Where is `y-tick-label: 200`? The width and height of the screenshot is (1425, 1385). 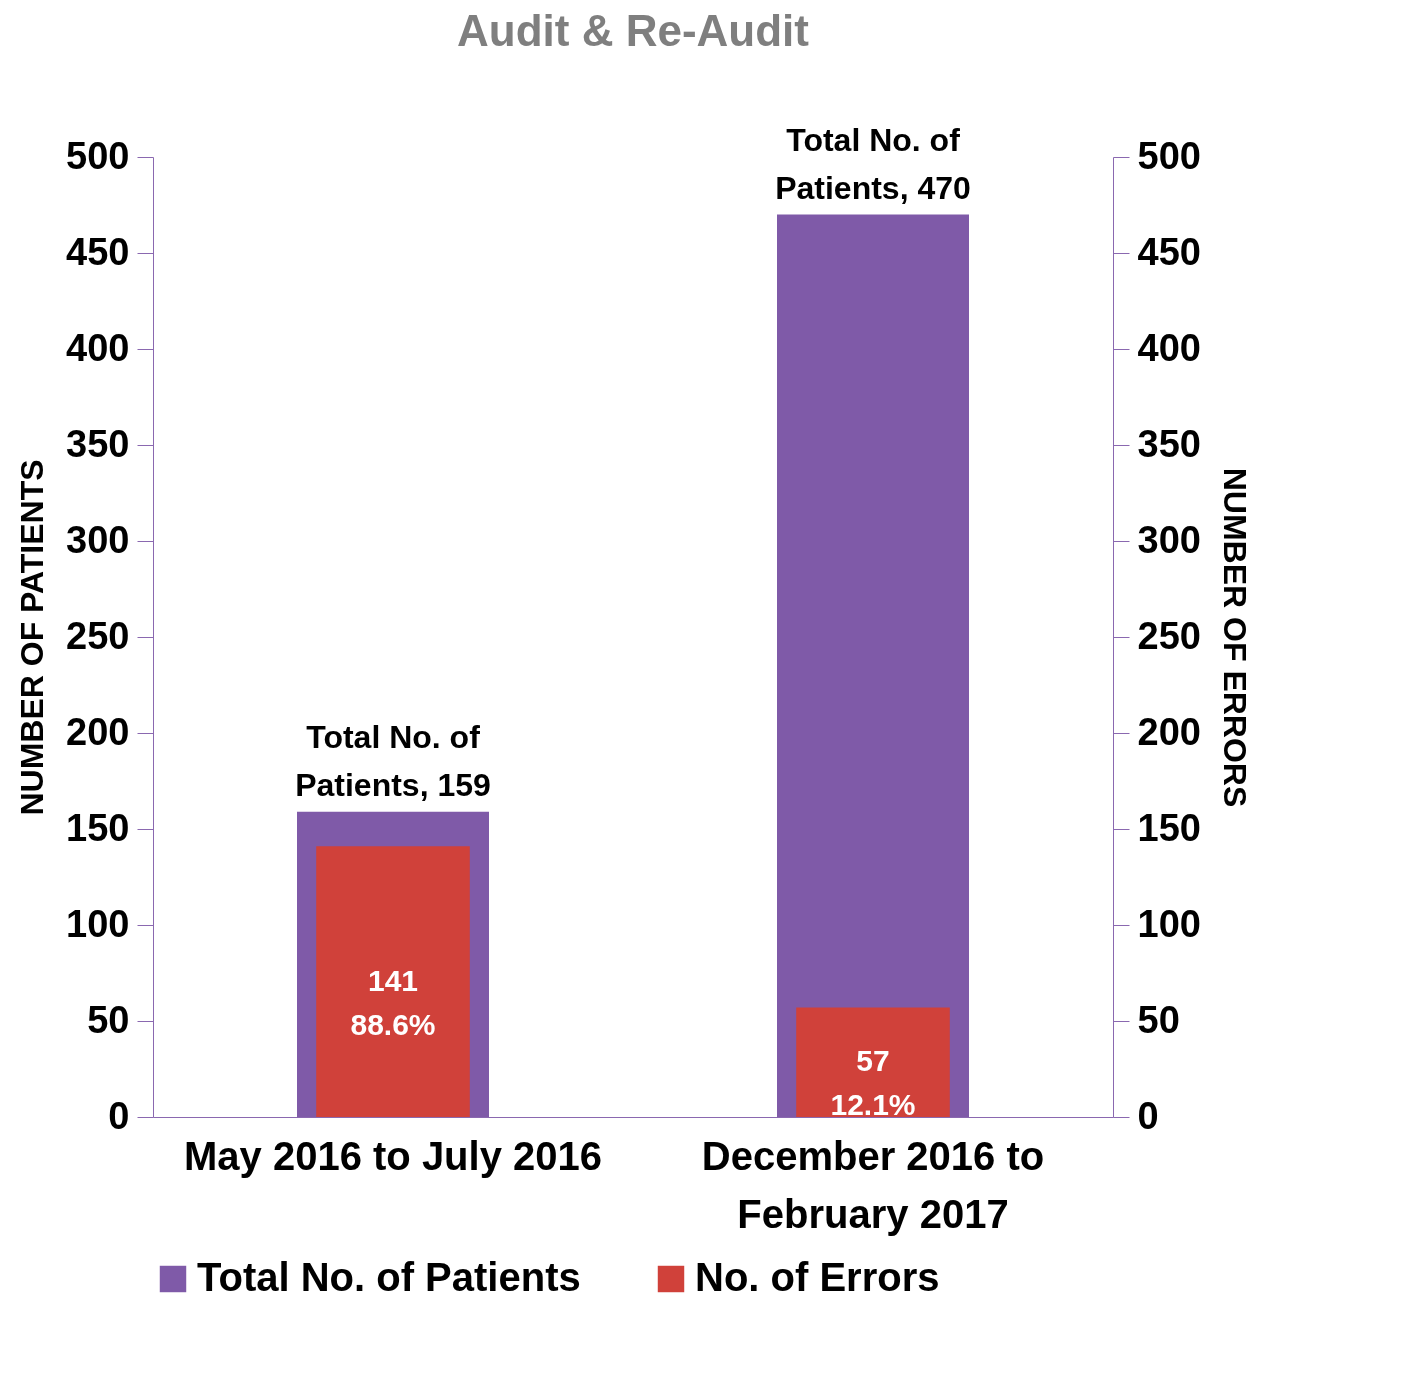
y-tick-label: 200 is located at coordinates (98, 731).